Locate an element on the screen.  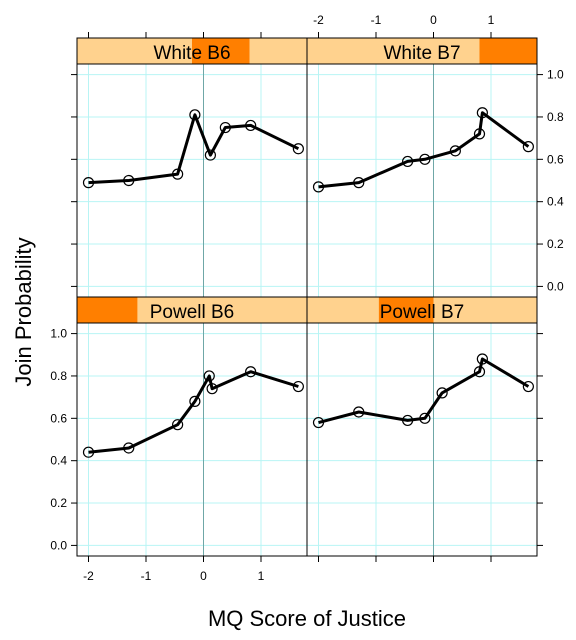
y-tick-label-right: 0.0 is located at coordinates (555, 286).